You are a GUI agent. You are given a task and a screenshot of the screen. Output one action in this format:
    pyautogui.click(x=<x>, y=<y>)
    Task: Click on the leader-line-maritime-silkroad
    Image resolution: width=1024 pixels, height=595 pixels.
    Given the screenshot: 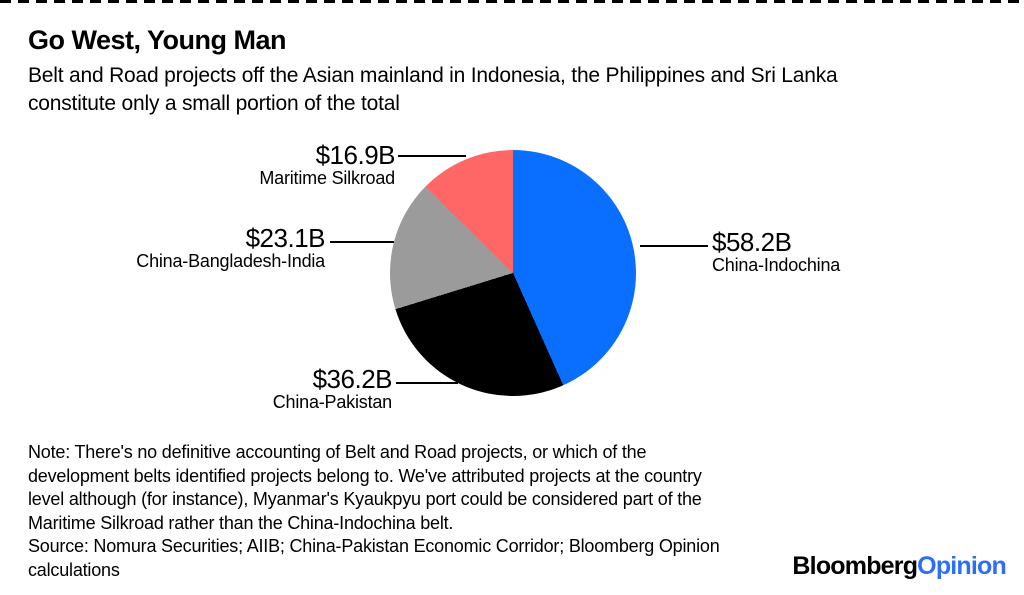 What is the action you would take?
    pyautogui.click(x=432, y=156)
    